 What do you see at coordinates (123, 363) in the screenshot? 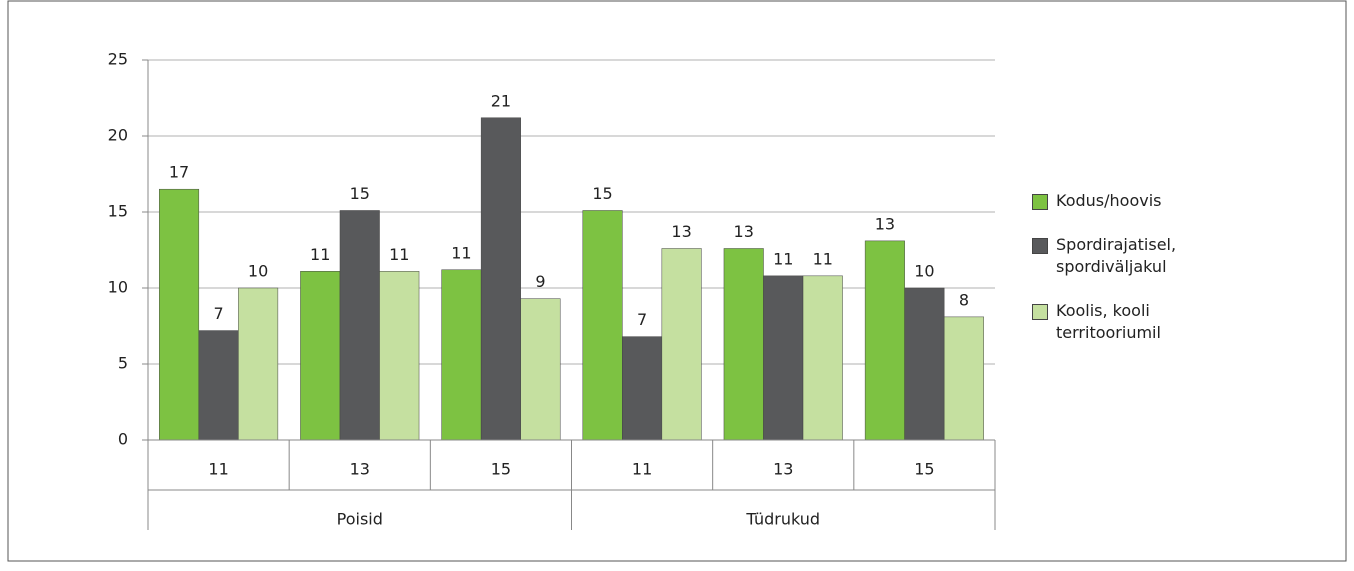
I see `y-tick-label: 5` at bounding box center [123, 363].